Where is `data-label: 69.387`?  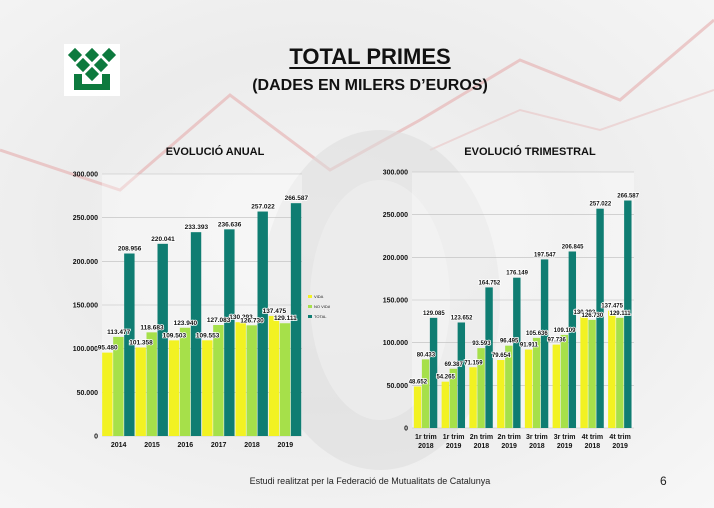 data-label: 69.387 is located at coordinates (453, 365).